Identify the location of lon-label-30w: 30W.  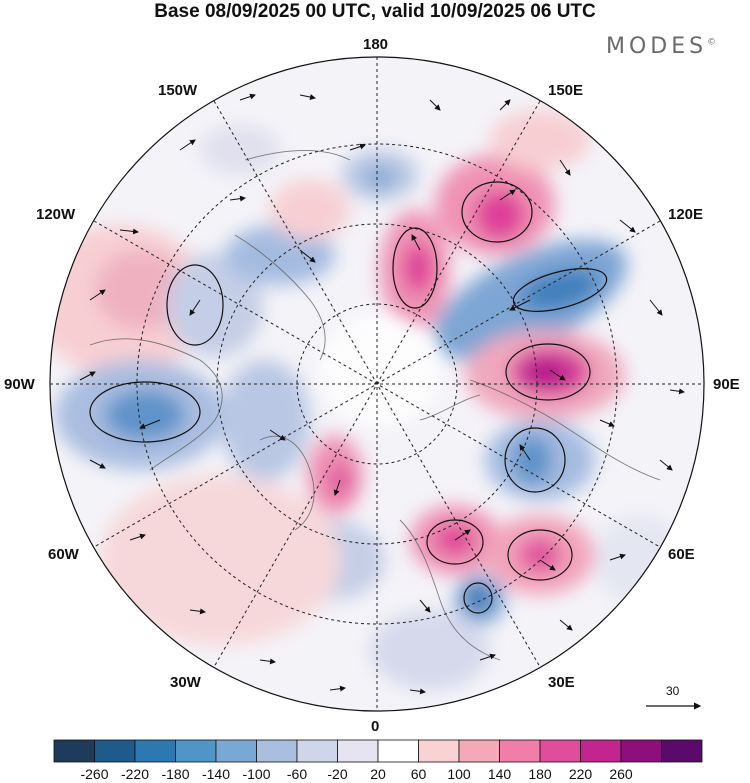
(185, 682).